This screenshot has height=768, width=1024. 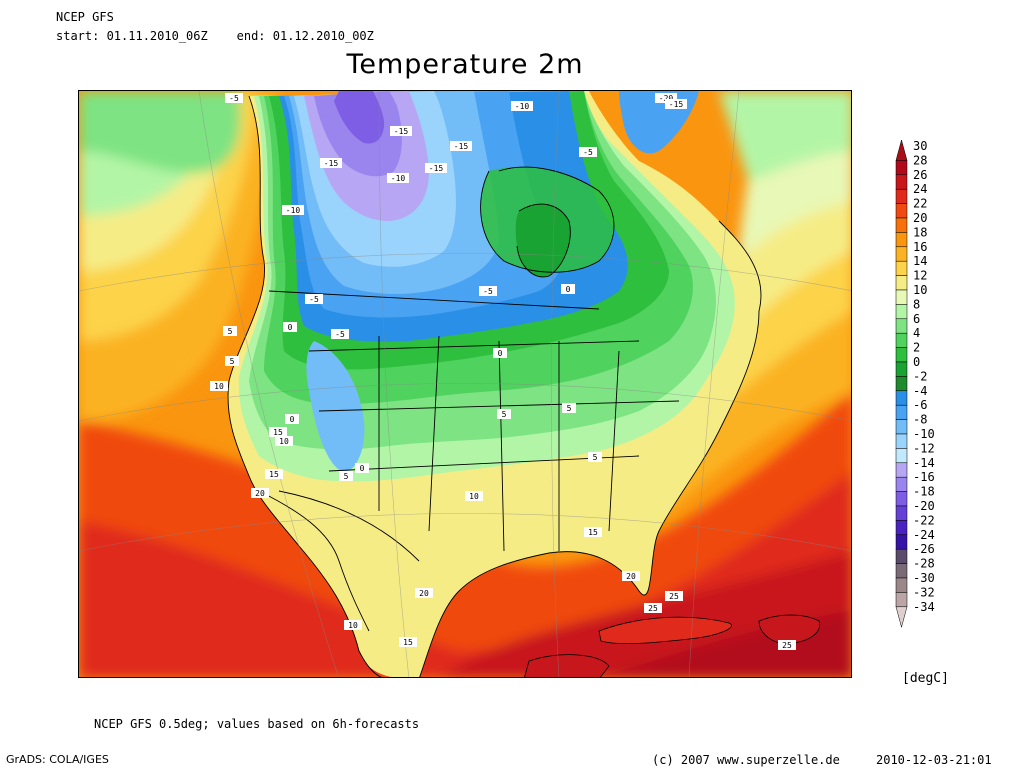 What do you see at coordinates (916, 348) in the screenshot?
I see `legend-label: 2` at bounding box center [916, 348].